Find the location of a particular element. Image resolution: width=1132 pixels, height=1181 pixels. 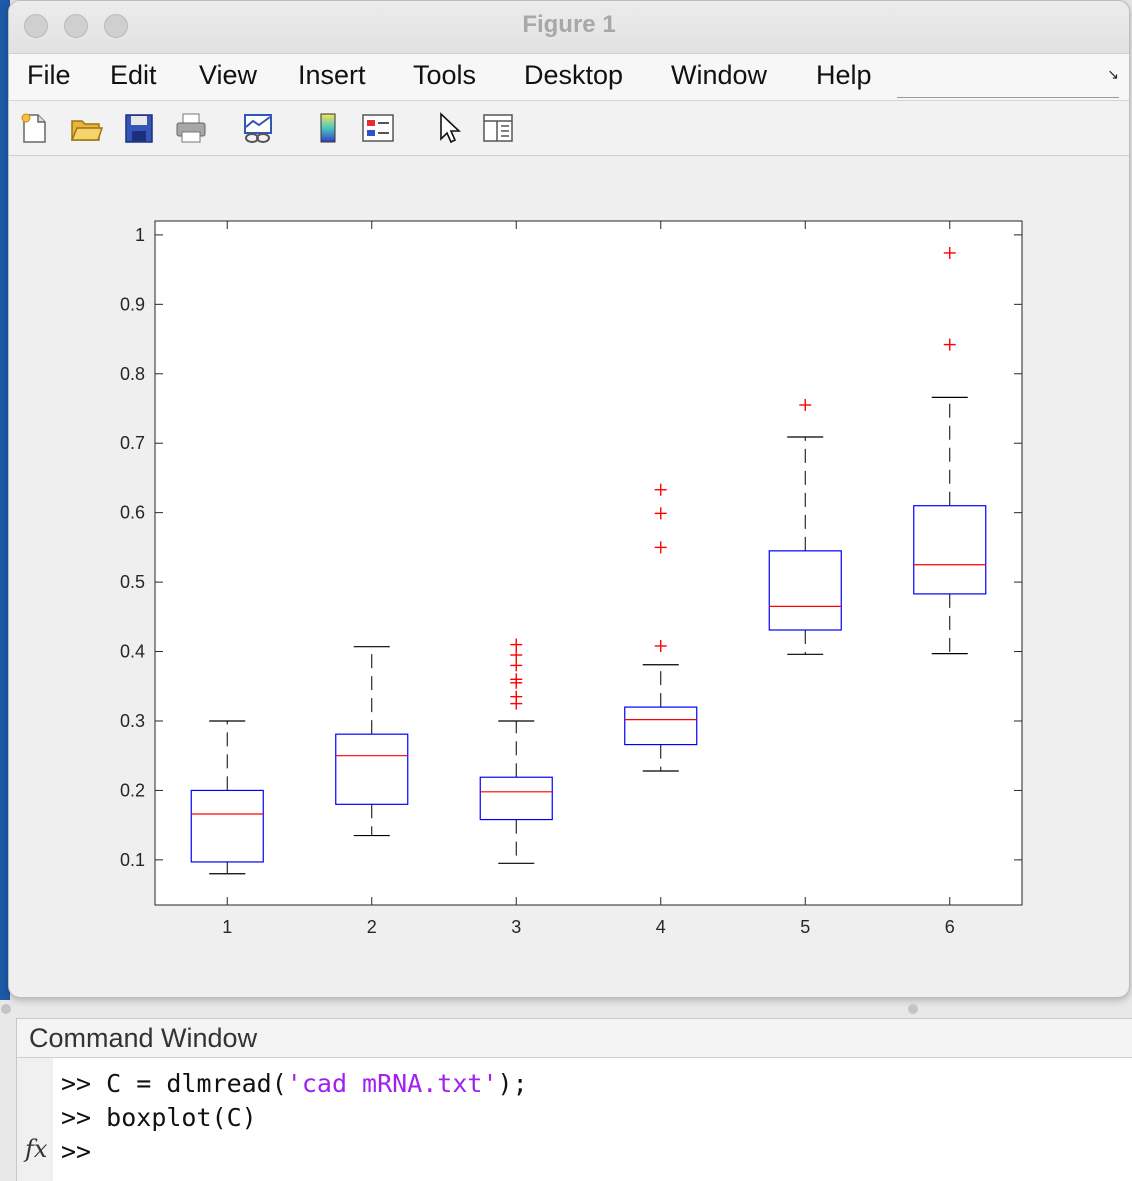

x-tick-label: 4 is located at coordinates (661, 927).